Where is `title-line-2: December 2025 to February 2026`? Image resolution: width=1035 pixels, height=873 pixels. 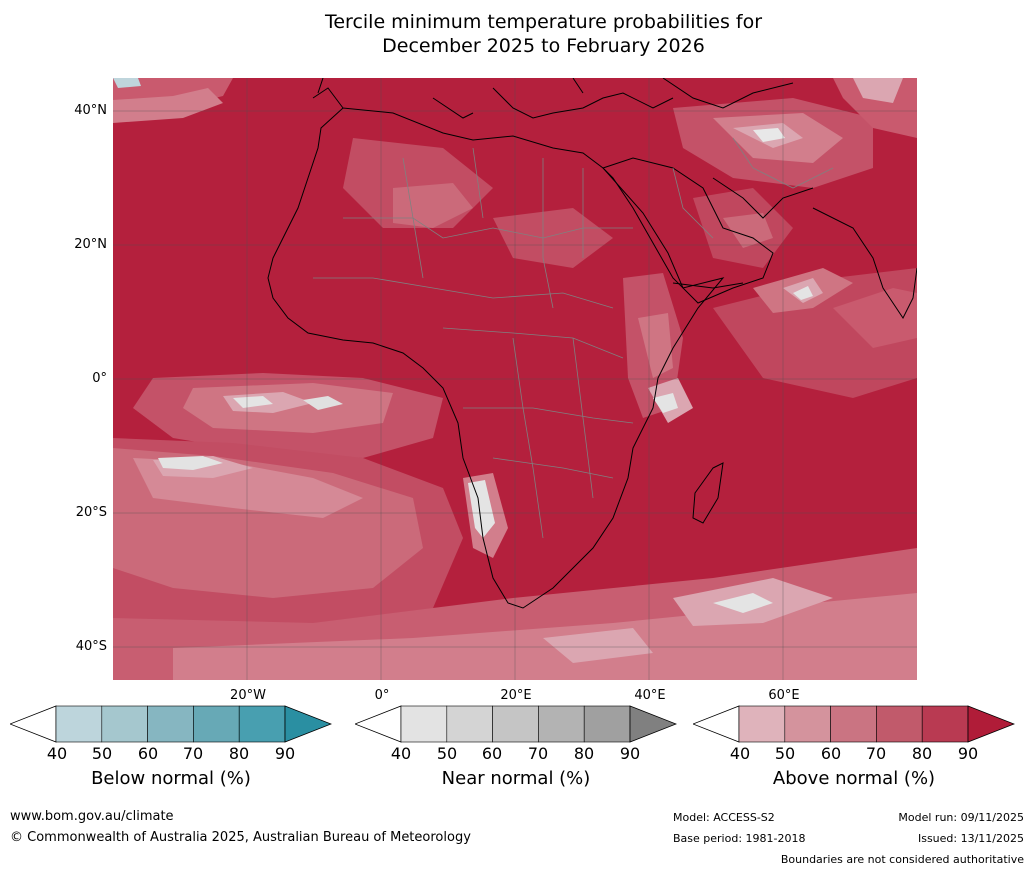
title-line-2: December 2025 to February 2026 is located at coordinates (543, 46).